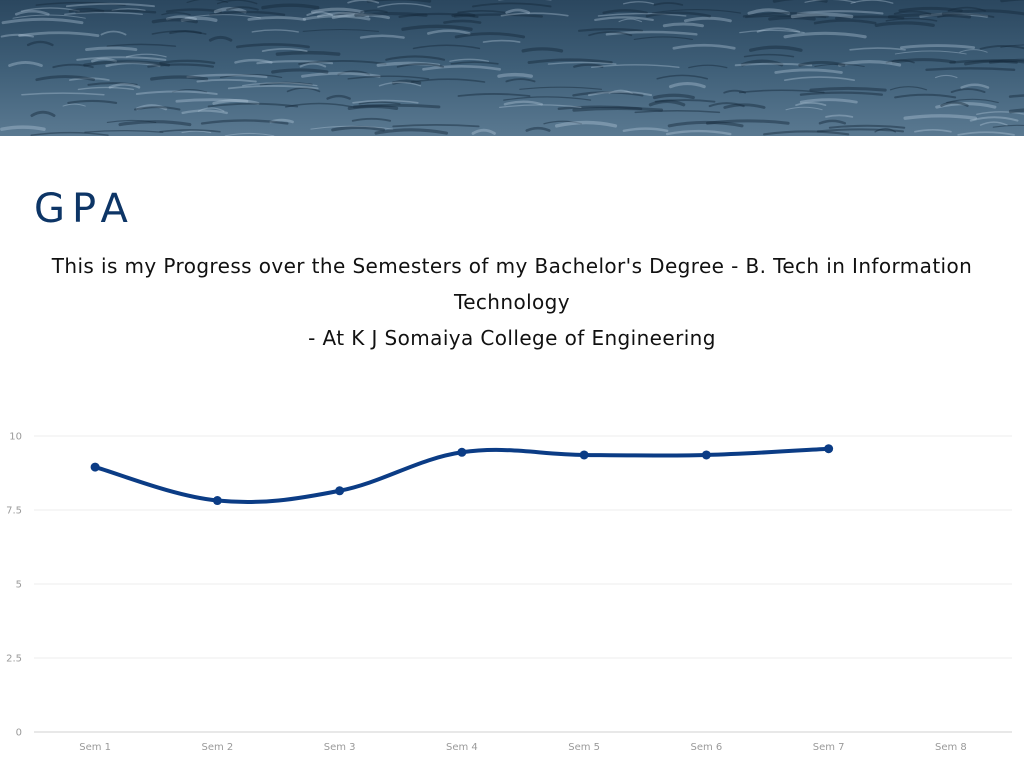  What do you see at coordinates (95, 467) in the screenshot?
I see `gpa-data-point` at bounding box center [95, 467].